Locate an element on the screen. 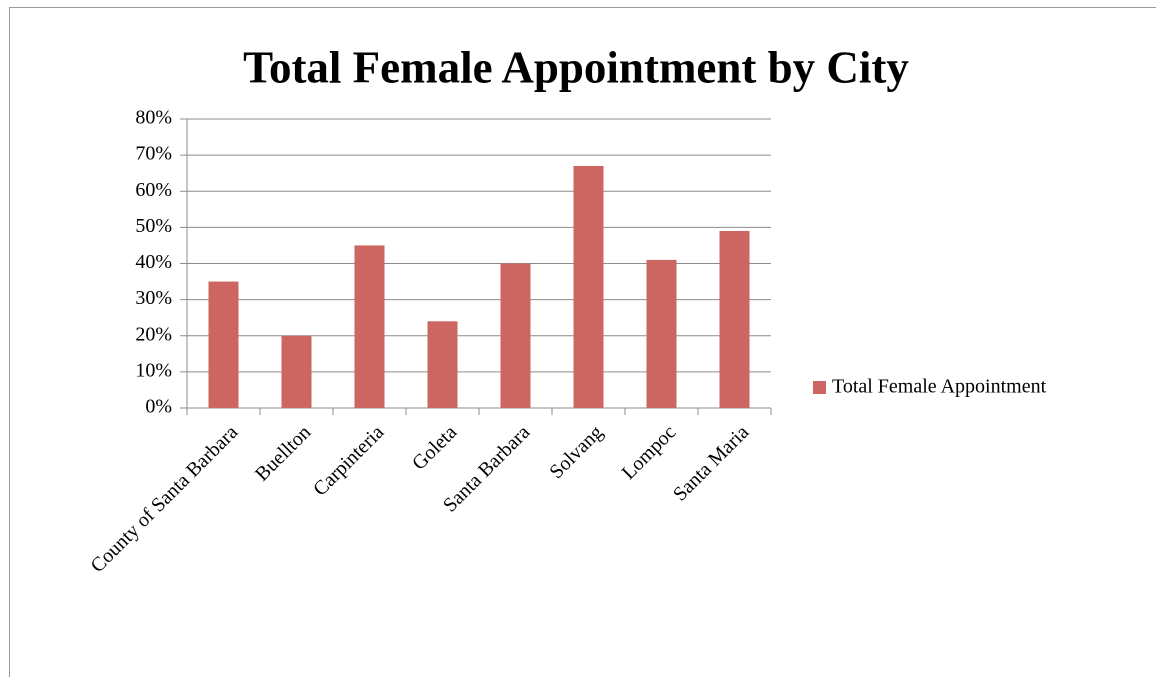  legend-label: Total Female Appointment is located at coordinates (939, 387).